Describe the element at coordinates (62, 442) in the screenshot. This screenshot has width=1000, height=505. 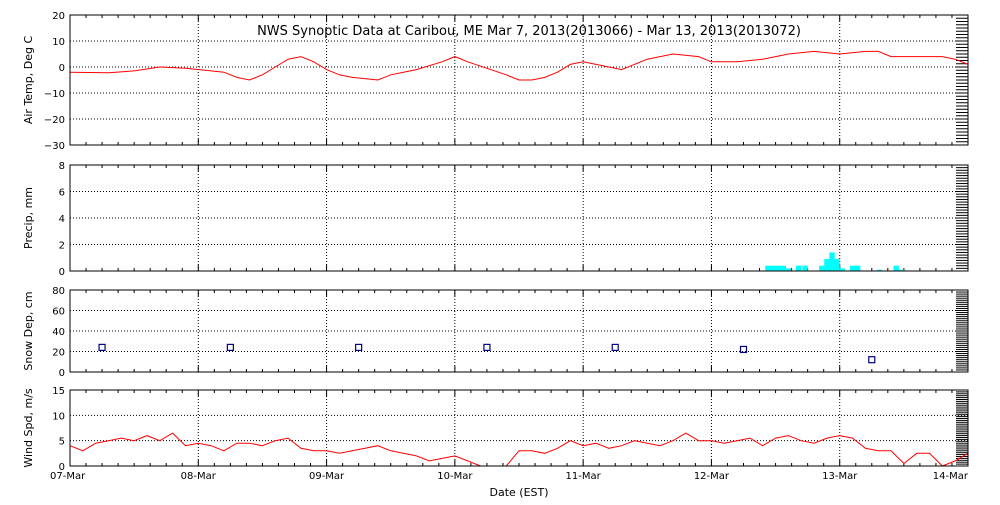
I see `wind-y-tick-label: 5` at that location.